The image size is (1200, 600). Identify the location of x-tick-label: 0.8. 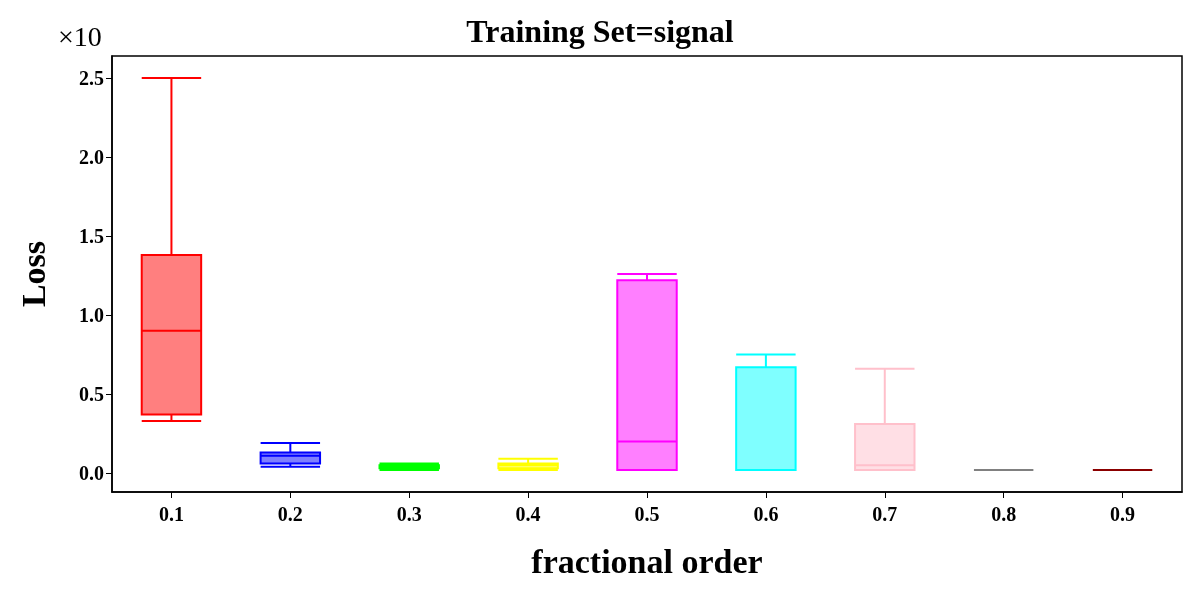
(1004, 514).